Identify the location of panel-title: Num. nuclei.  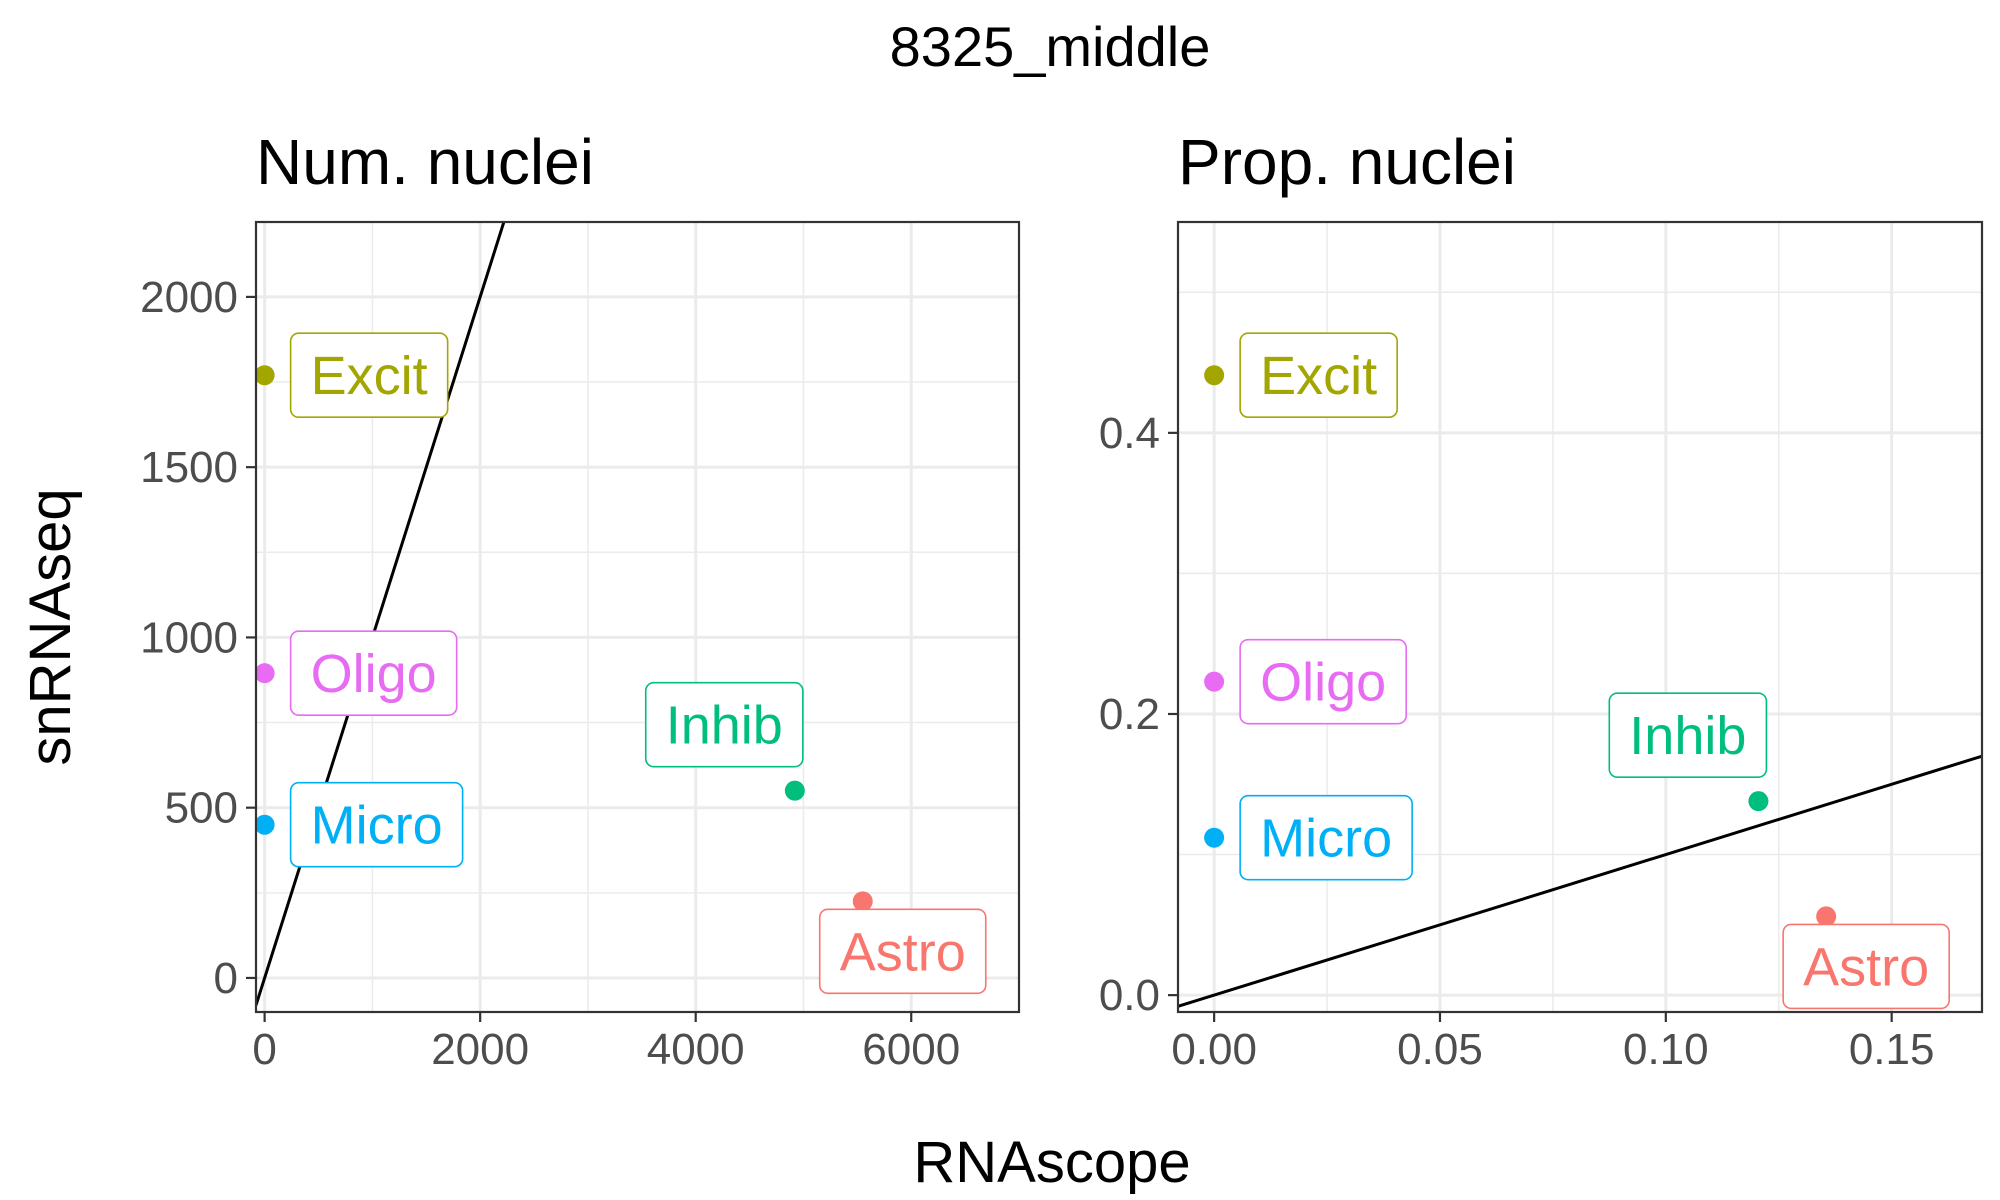
(425, 162).